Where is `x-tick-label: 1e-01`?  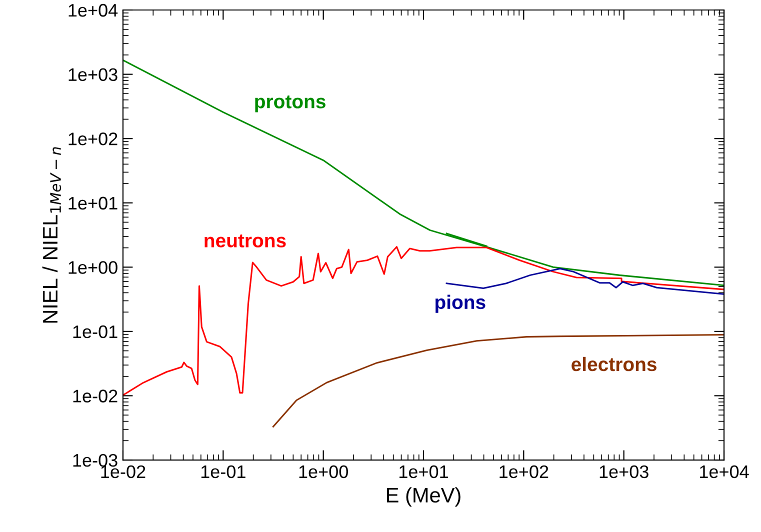
x-tick-label: 1e-01 is located at coordinates (223, 471).